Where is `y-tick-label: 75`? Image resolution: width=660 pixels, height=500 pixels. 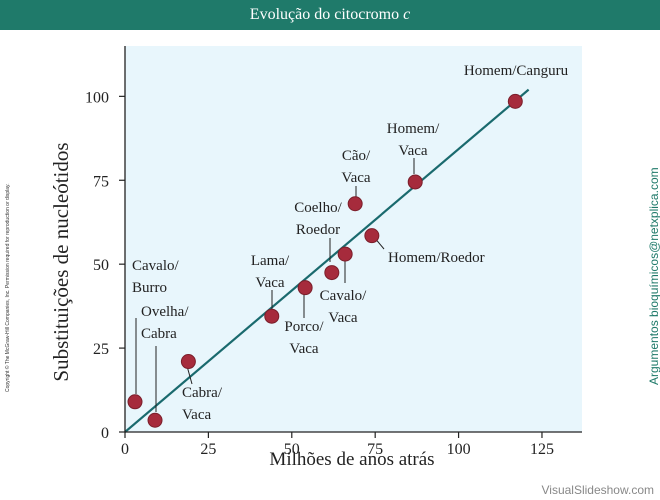 y-tick-label: 75 is located at coordinates (101, 181).